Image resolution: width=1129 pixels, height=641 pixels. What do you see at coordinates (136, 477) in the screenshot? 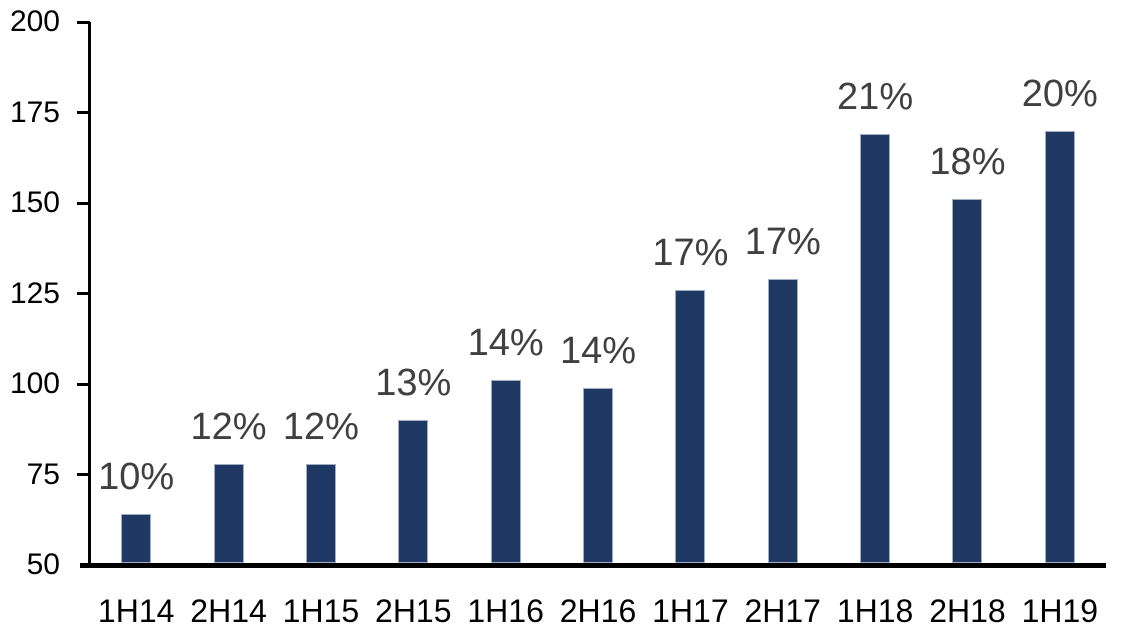
I see `bar-data-label: 10%` at bounding box center [136, 477].